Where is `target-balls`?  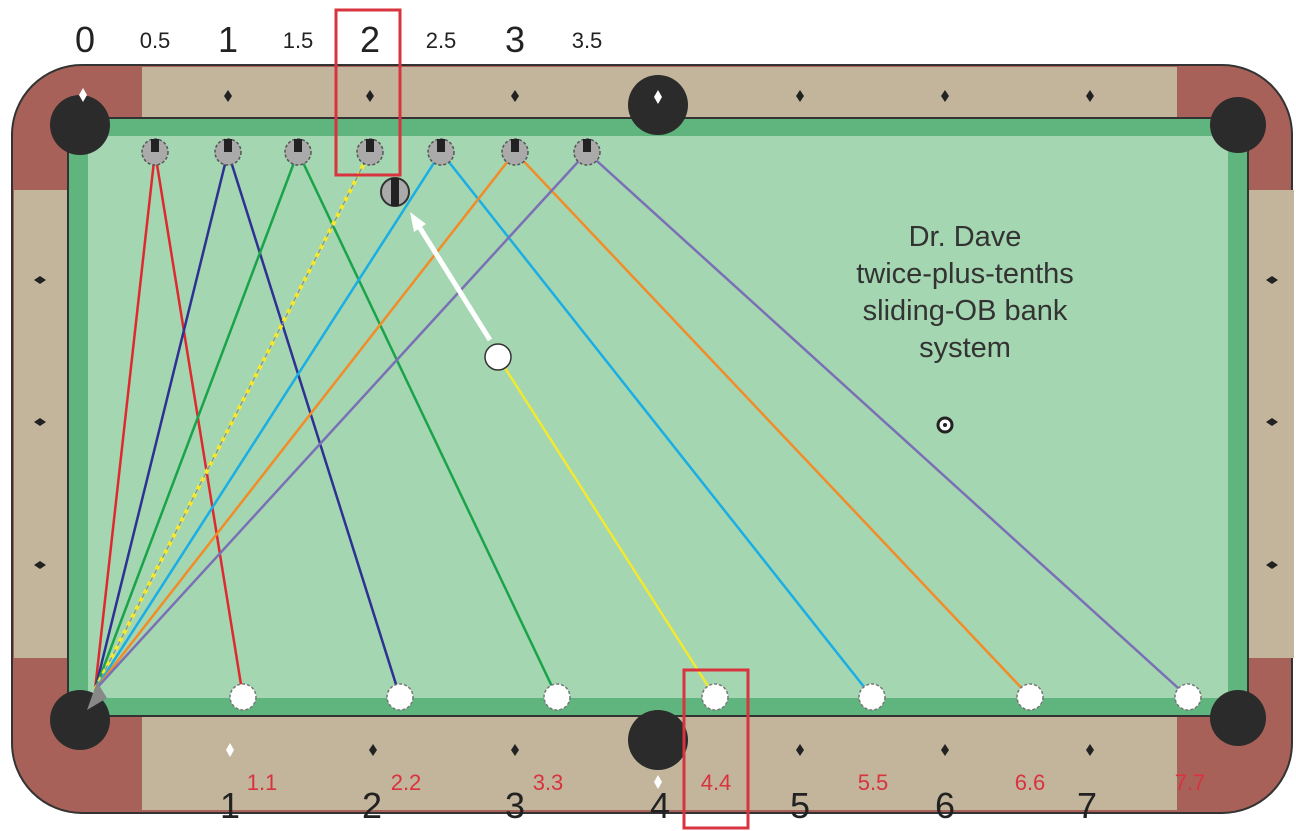 target-balls is located at coordinates (715, 697).